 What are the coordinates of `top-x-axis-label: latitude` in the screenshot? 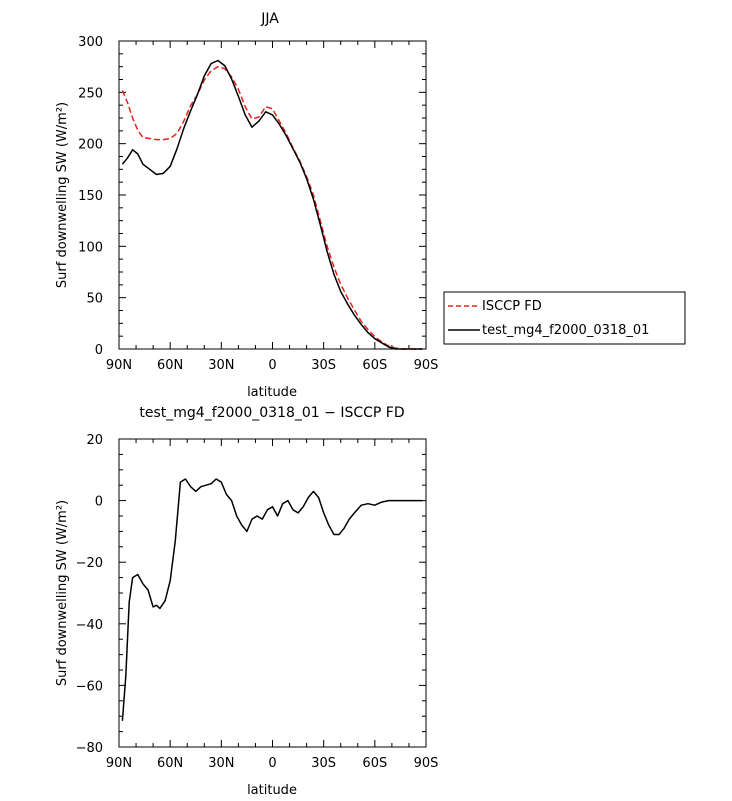 It's located at (272, 392).